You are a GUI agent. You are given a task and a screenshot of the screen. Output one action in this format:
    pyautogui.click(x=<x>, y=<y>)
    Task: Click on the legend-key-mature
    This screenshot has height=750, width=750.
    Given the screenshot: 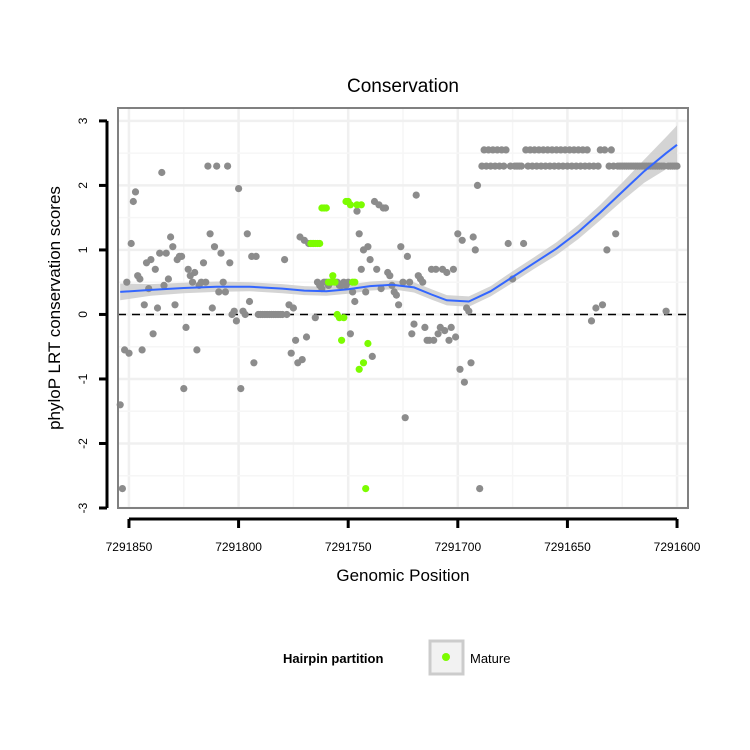 What is the action you would take?
    pyautogui.click(x=446, y=657)
    